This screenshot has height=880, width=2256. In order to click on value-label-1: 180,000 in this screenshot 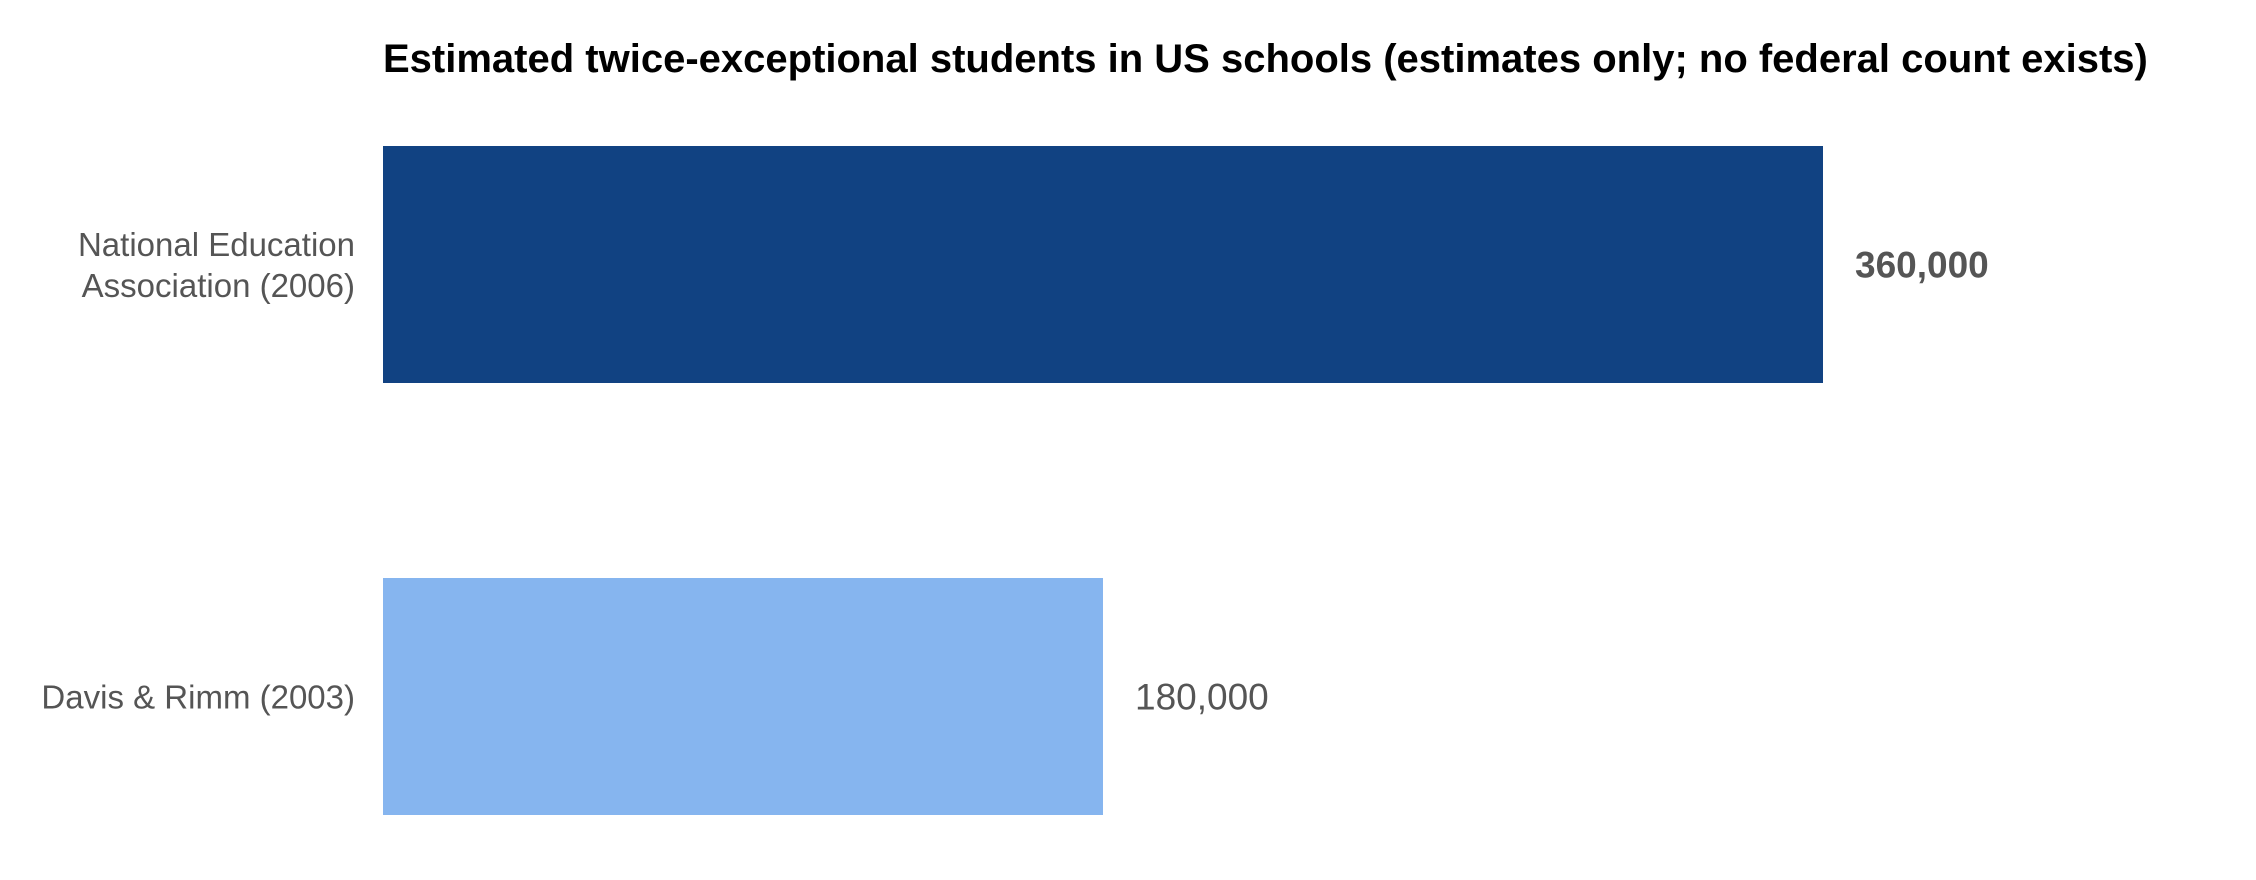, I will do `click(1202, 697)`.